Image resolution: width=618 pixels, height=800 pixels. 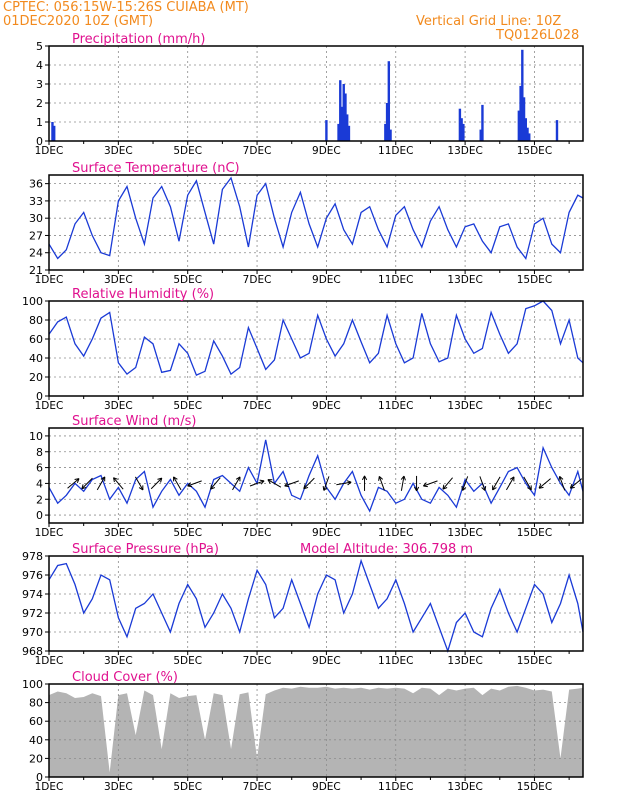 I want to click on model-code: TQ0126L028, so click(x=538, y=35).